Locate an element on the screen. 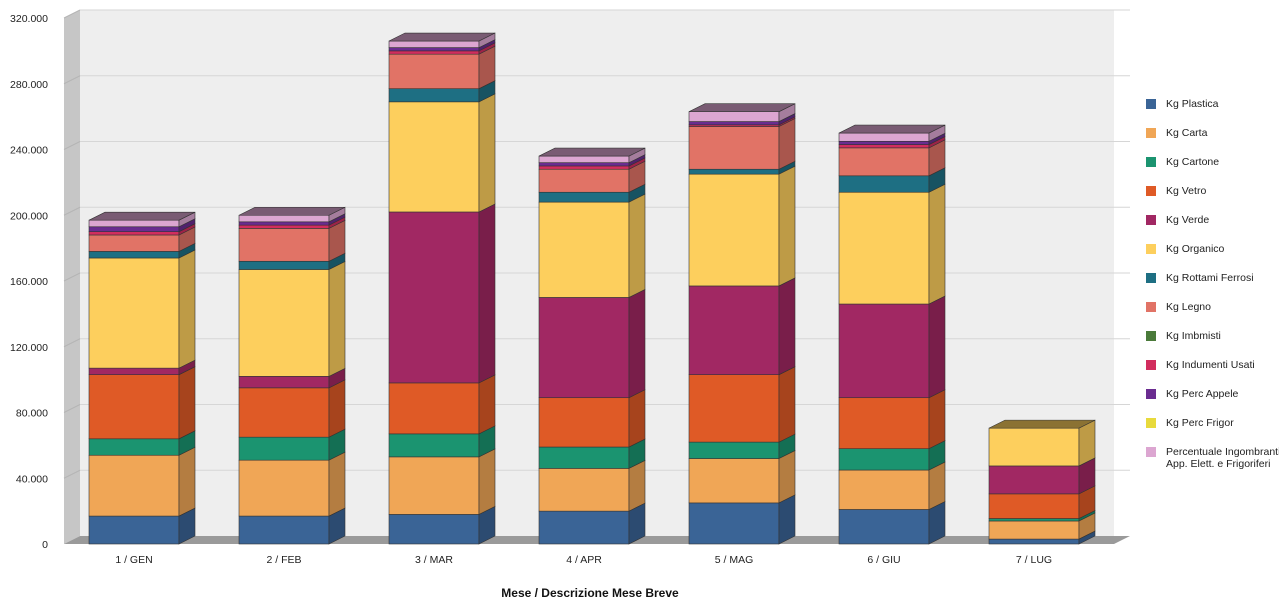  y-tick-label: 280.000 is located at coordinates (29, 85).